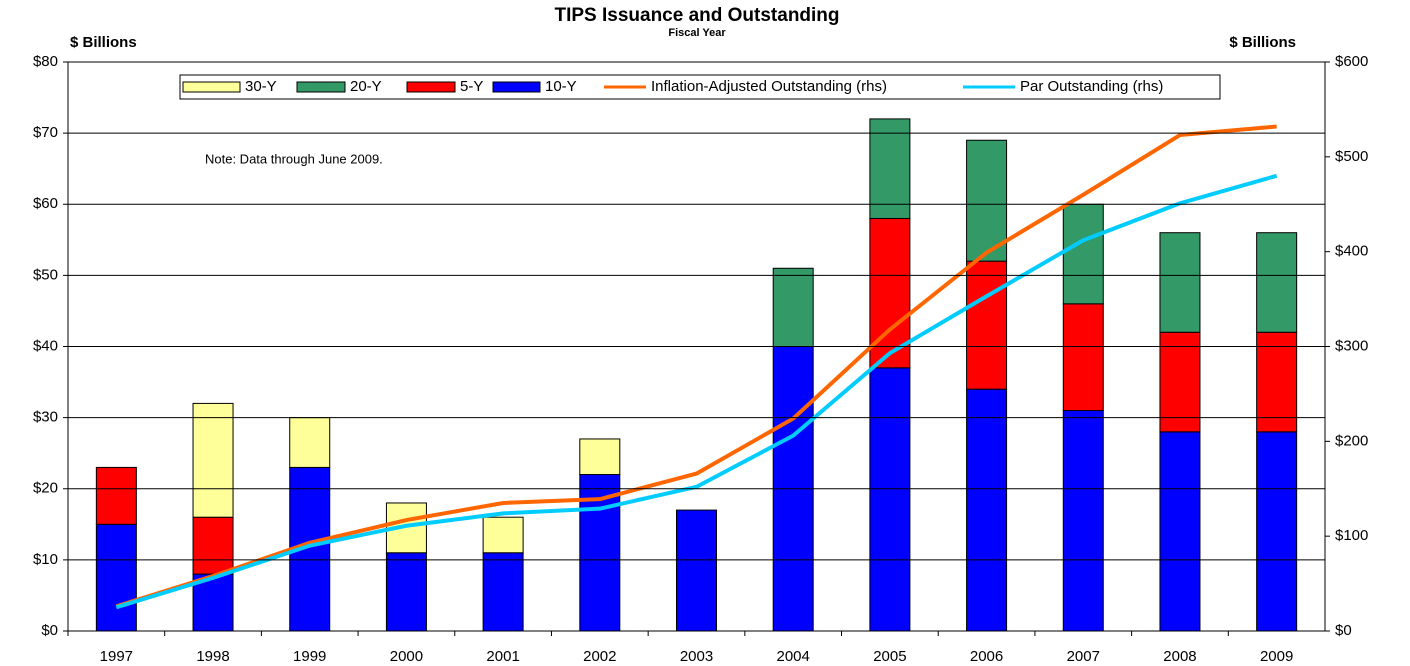 Image resolution: width=1410 pixels, height=666 pixels. Describe the element at coordinates (49, 630) in the screenshot. I see `y-tick-label: $0` at that location.